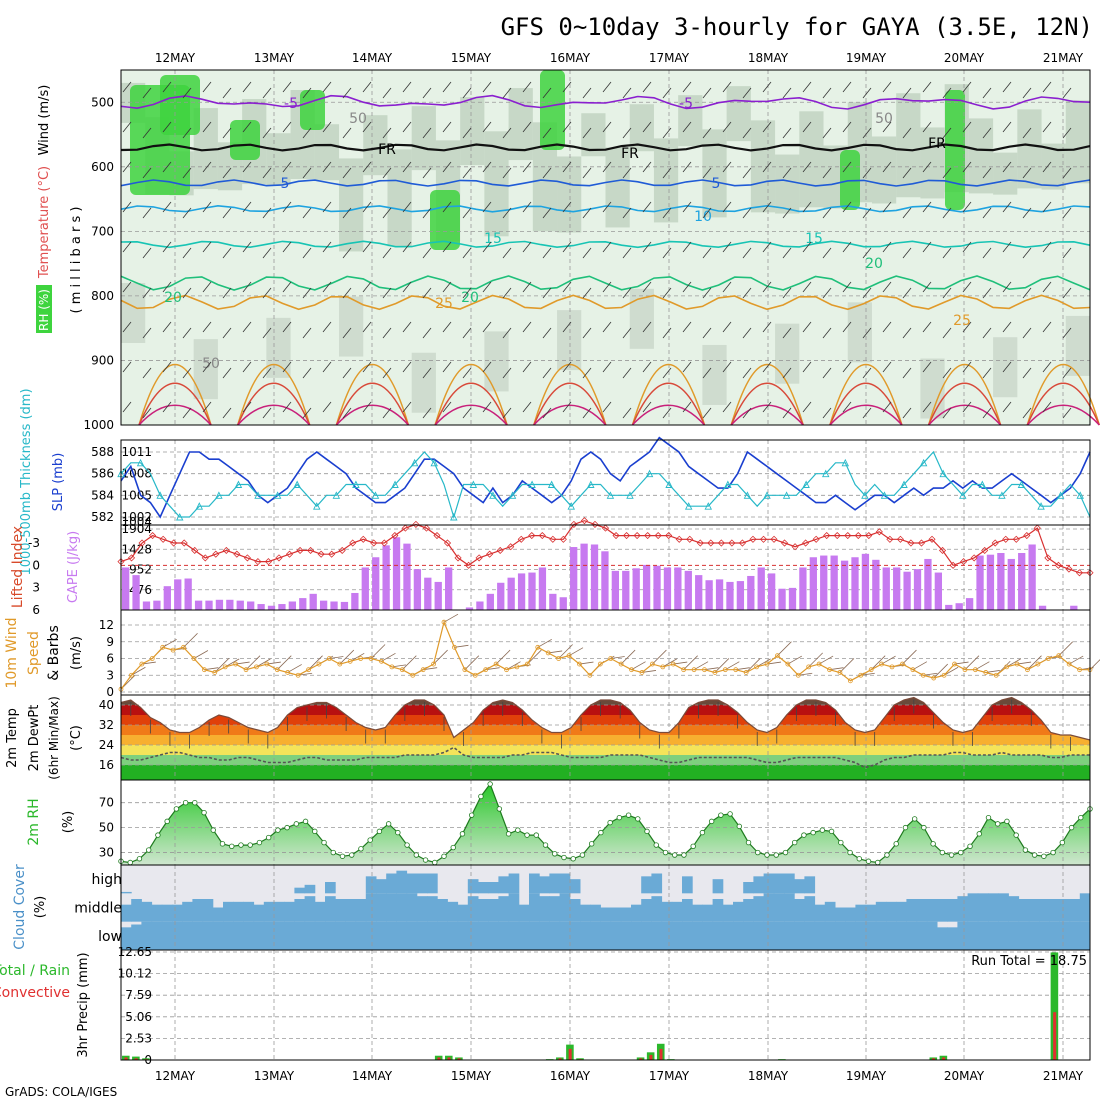 The image size is (1100, 1100). What do you see at coordinates (1029, 961) in the screenshot?
I see `run-total-label: Run Total = 18.75` at bounding box center [1029, 961].